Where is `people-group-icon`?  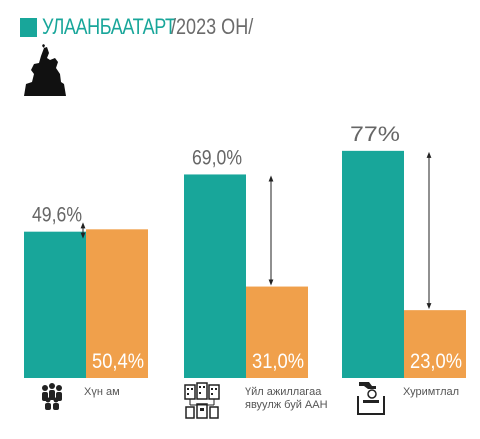 people-group-icon is located at coordinates (52, 396).